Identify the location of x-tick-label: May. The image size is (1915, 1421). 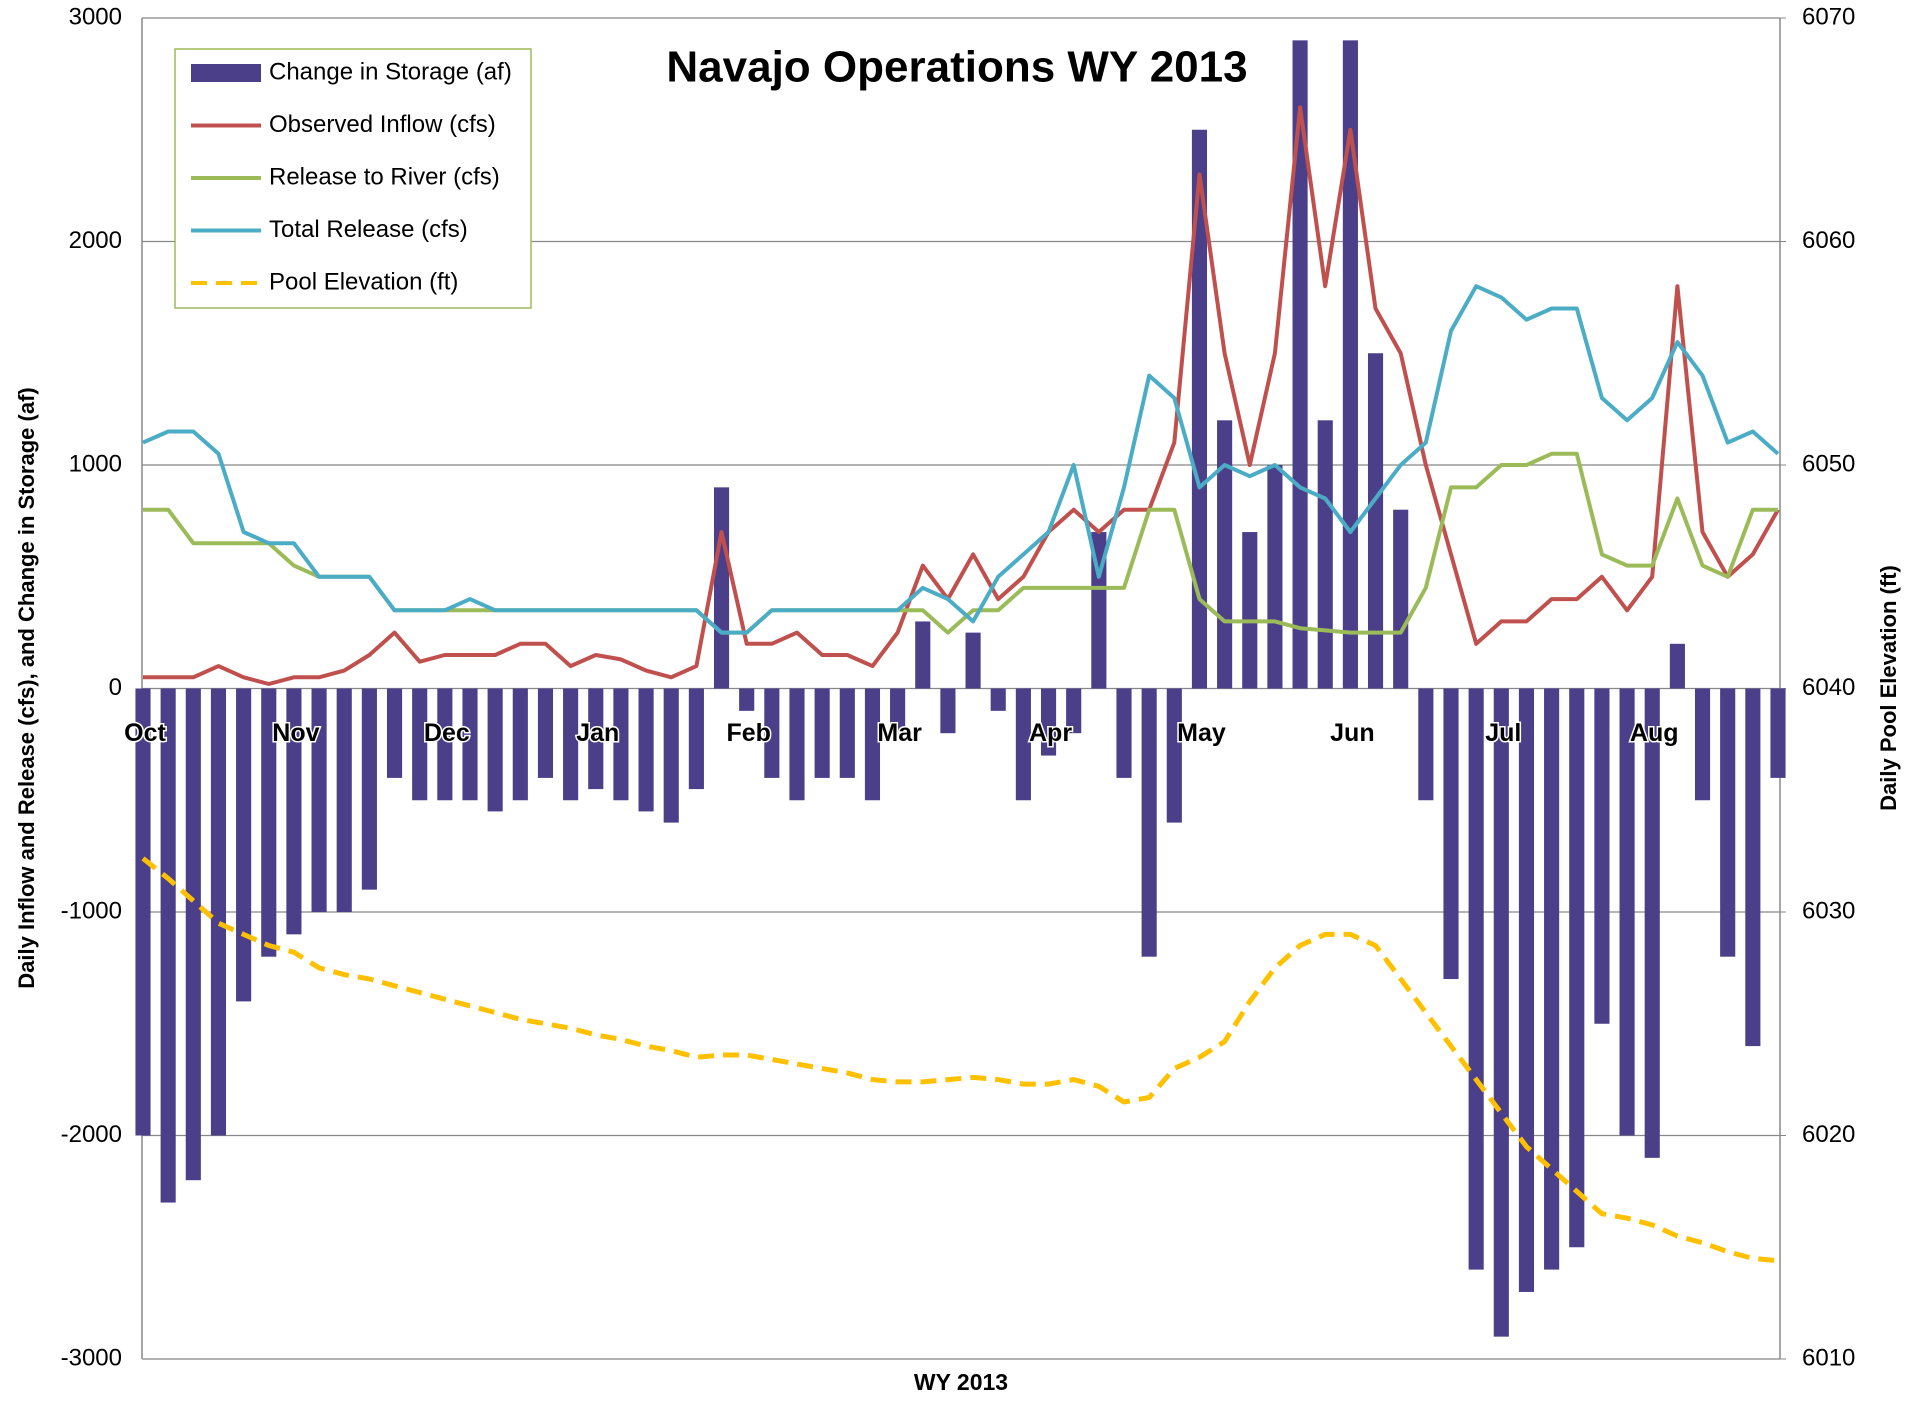
(1201, 733).